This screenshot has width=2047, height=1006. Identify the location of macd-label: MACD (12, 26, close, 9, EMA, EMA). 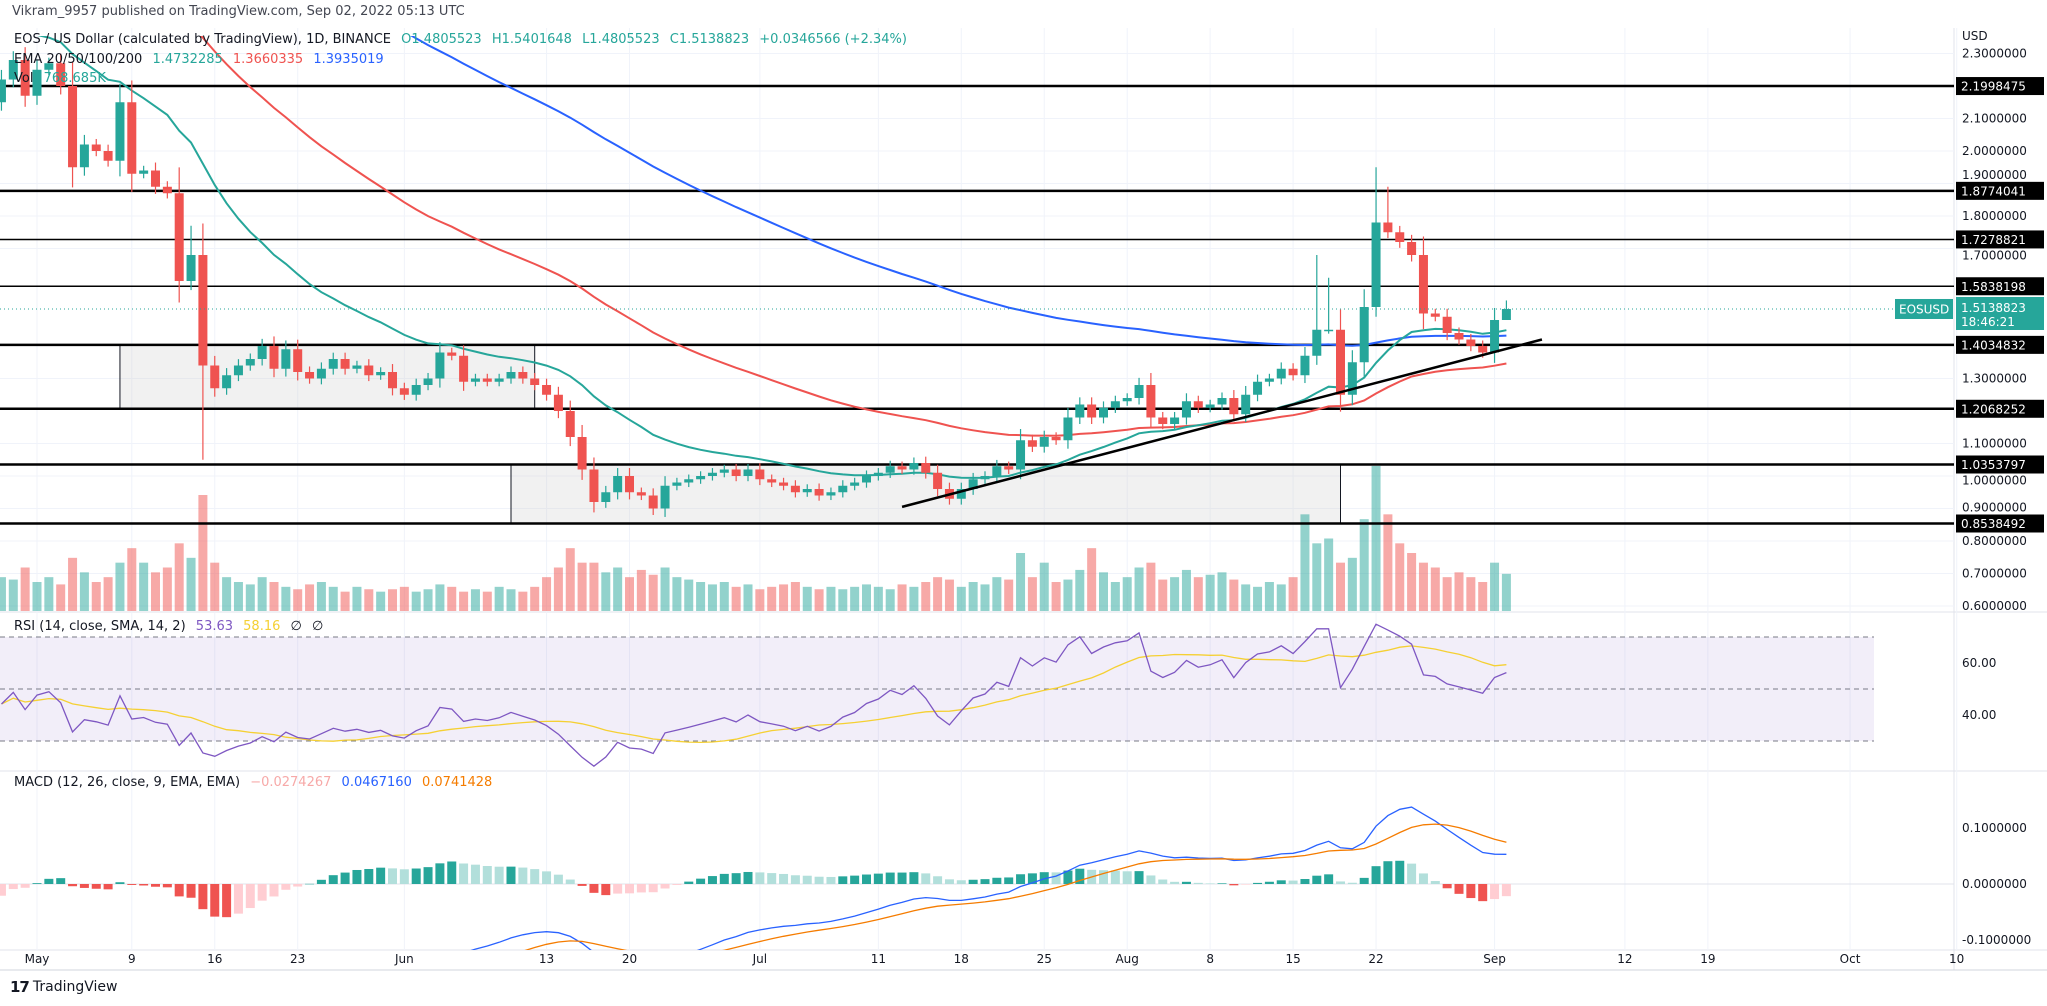
(127, 782).